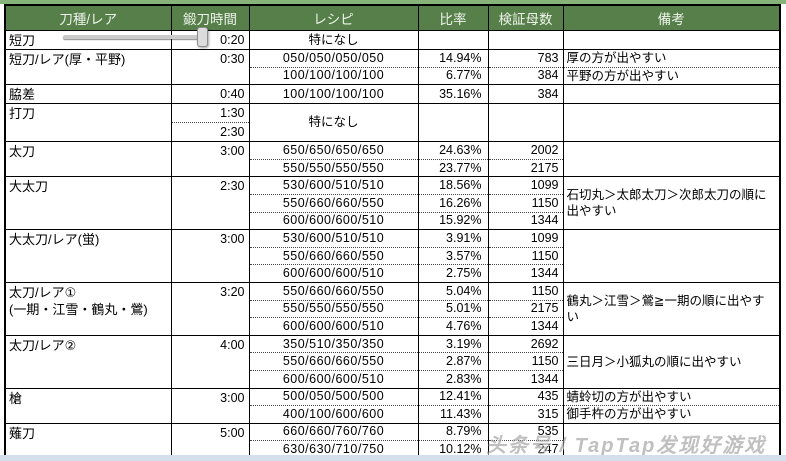 The image size is (786, 461). I want to click on table-row: 短刀 0:20 特になし, so click(392, 40).